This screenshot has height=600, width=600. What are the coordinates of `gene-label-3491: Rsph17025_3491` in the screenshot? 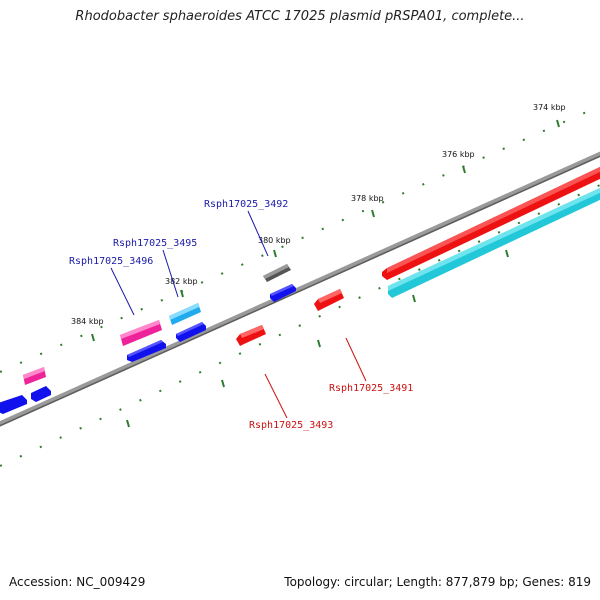 It's located at (371, 388).